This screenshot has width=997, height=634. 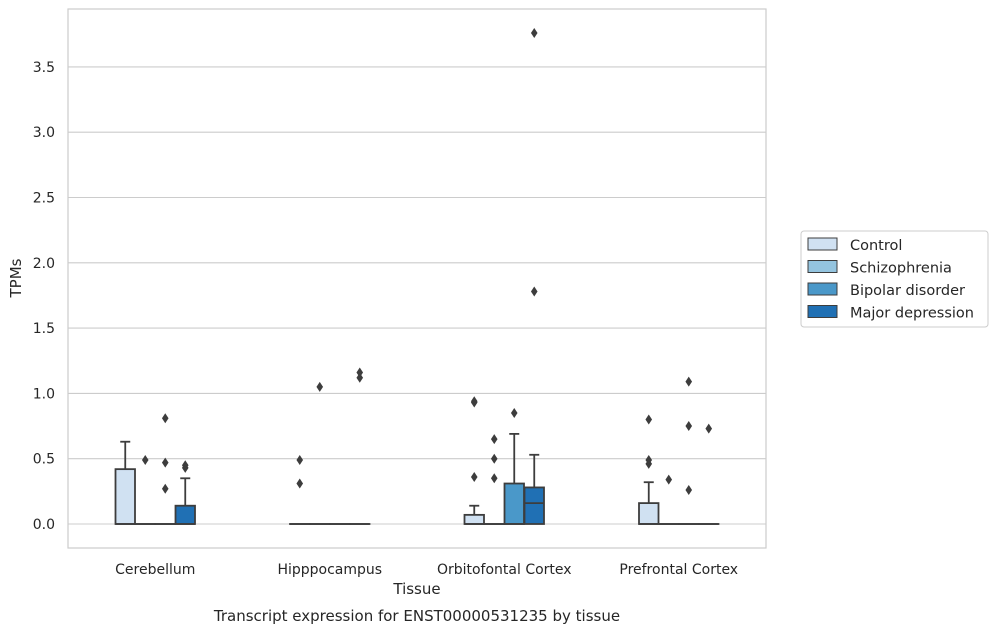 What do you see at coordinates (44, 264) in the screenshot?
I see `y-tick-label: 2.0` at bounding box center [44, 264].